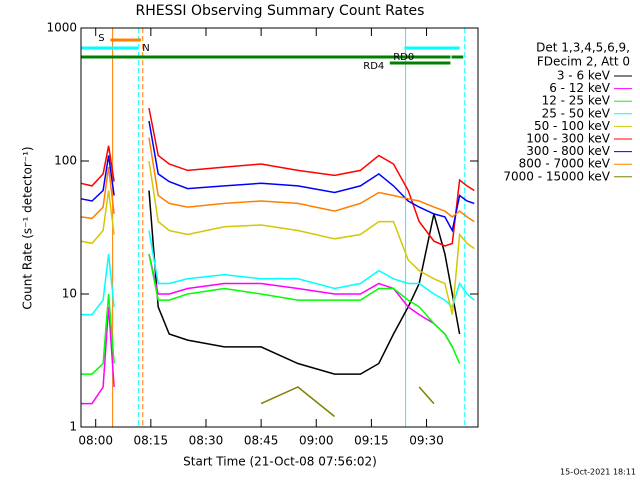  I want to click on x-axis-label: Start Time (21-Oct-08 07:56:02), so click(280, 462).